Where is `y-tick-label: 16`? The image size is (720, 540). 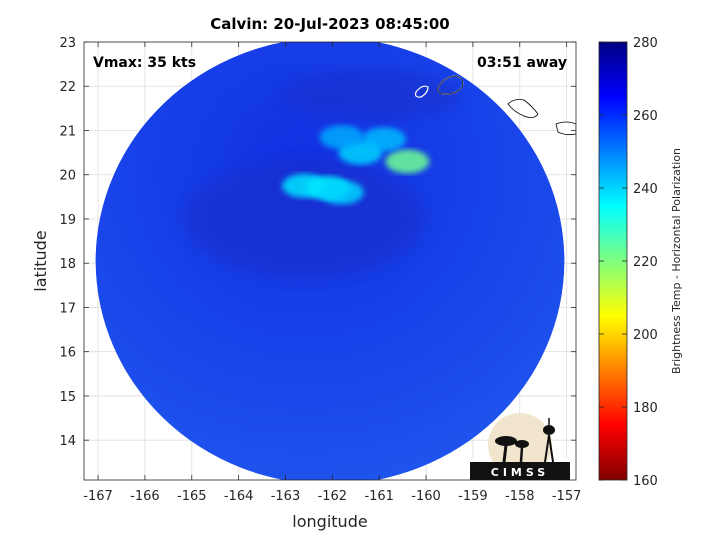 y-tick-label: 16 is located at coordinates (67, 353).